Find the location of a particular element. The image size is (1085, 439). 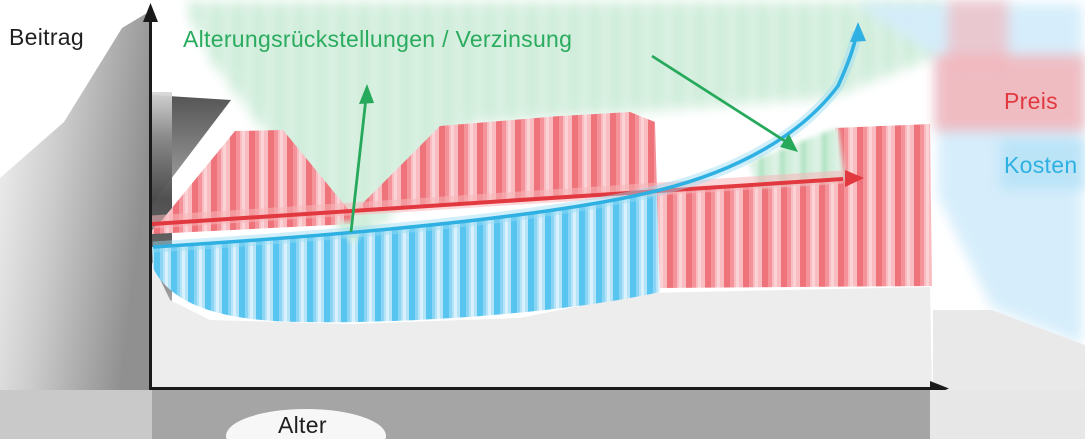

x-axis-label: Alter is located at coordinates (302, 425).